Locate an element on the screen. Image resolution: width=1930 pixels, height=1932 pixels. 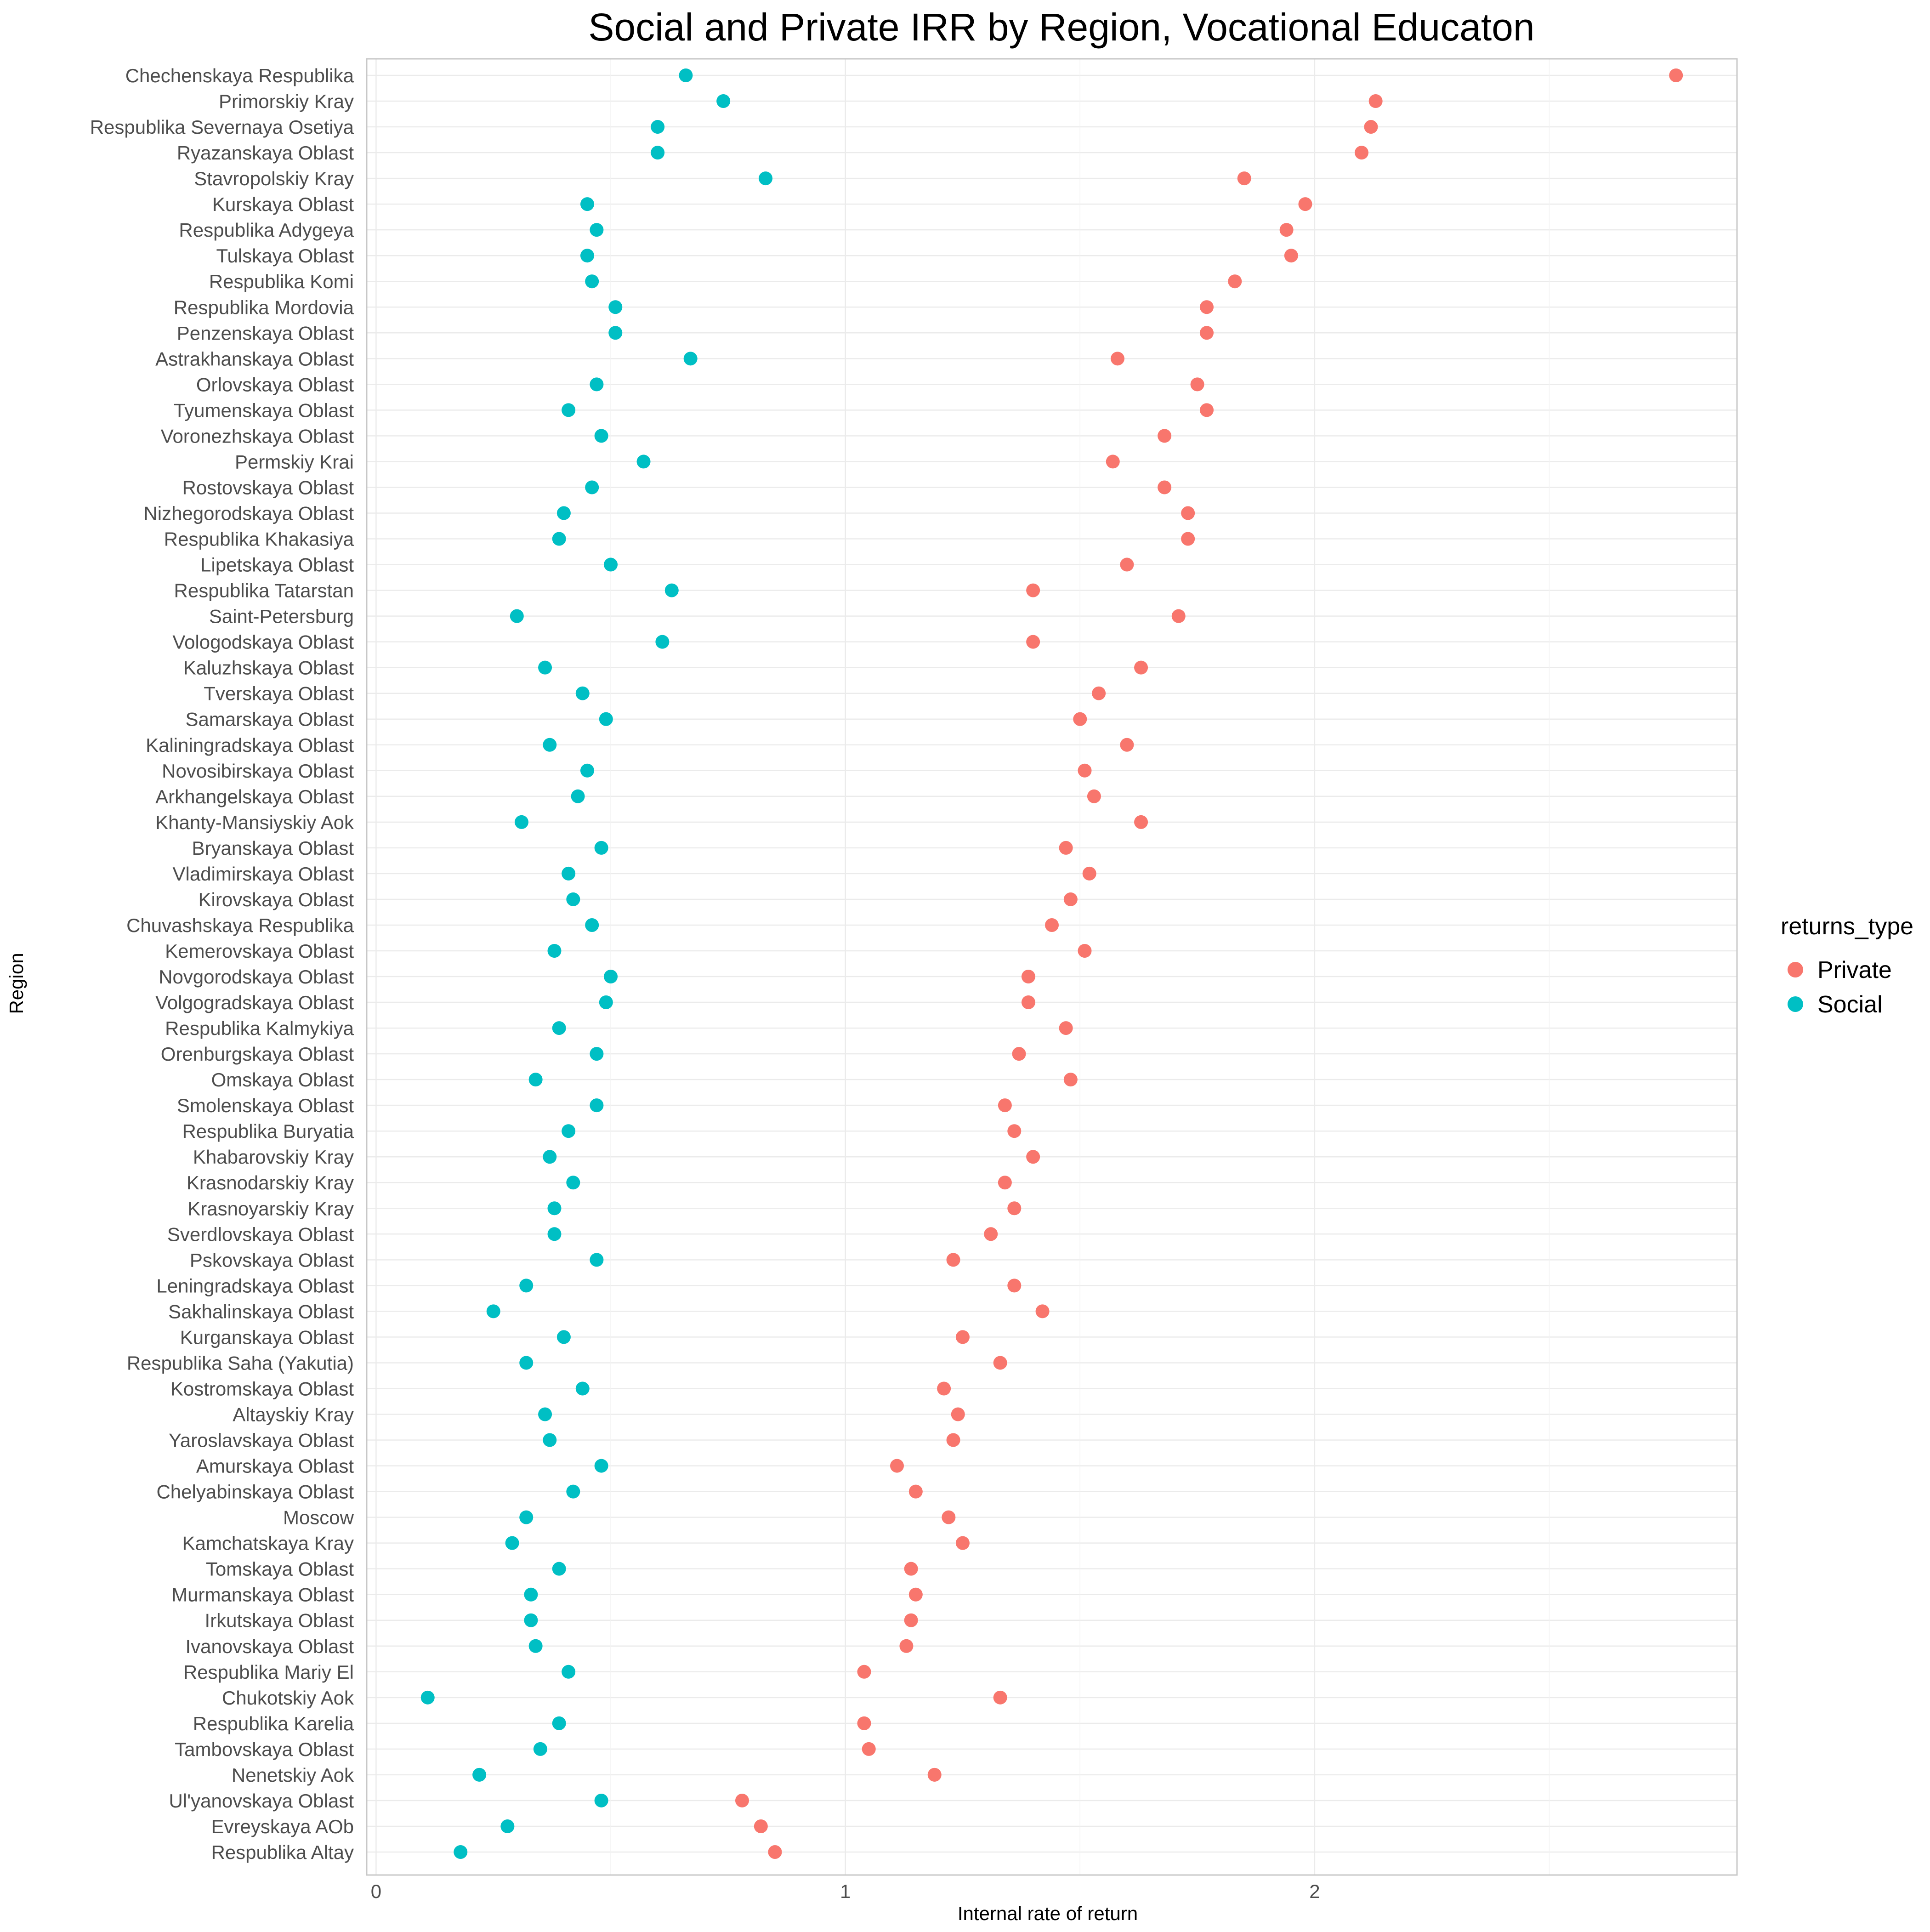
x-tick-label: 0 is located at coordinates (376, 1892).